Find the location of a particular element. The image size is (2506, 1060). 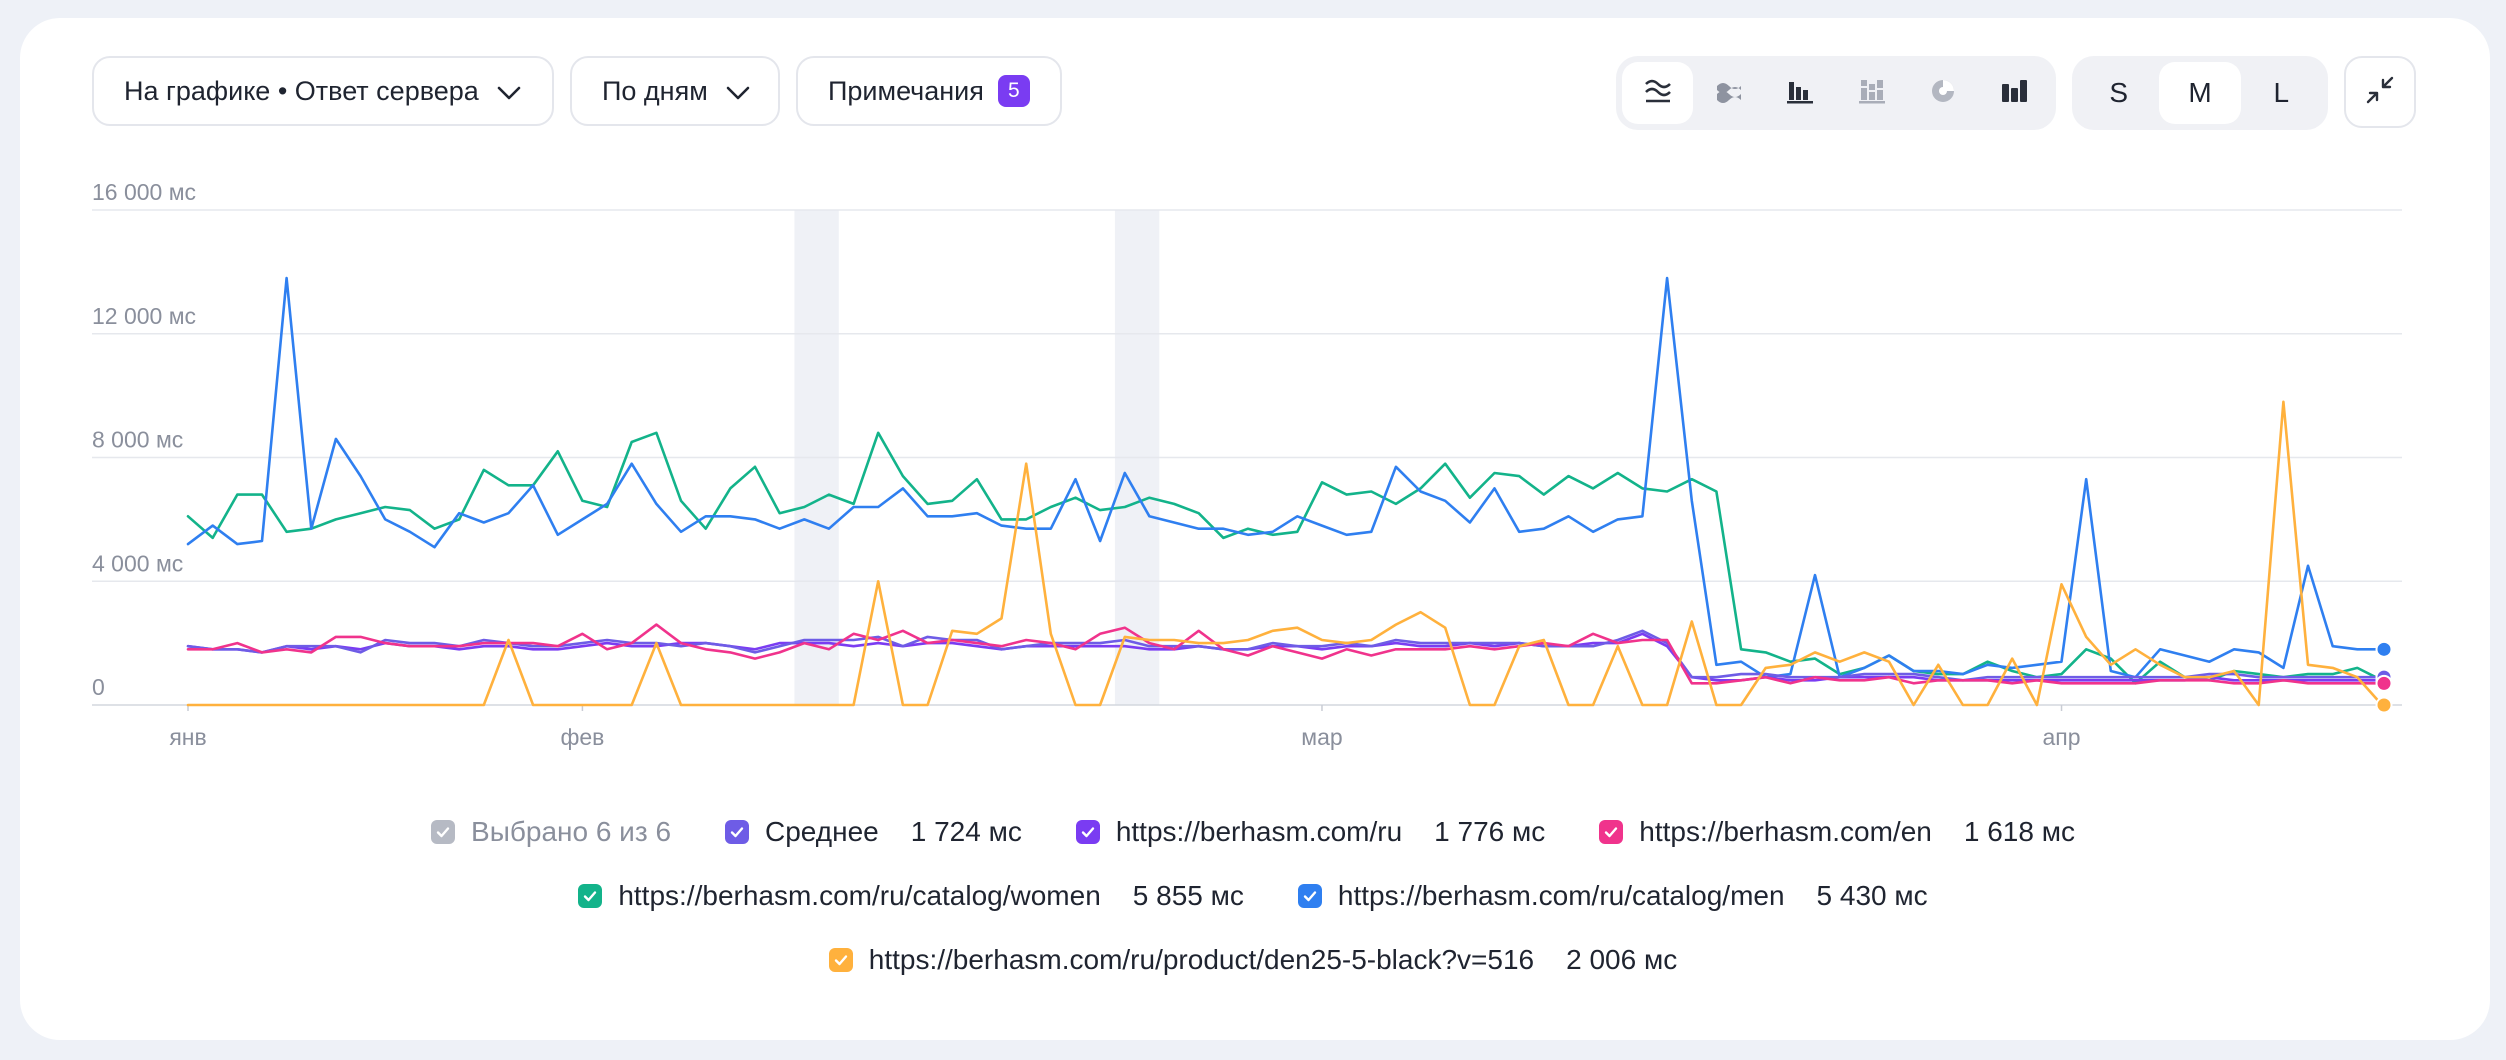

stacked-area-icon is located at coordinates (1729, 93).